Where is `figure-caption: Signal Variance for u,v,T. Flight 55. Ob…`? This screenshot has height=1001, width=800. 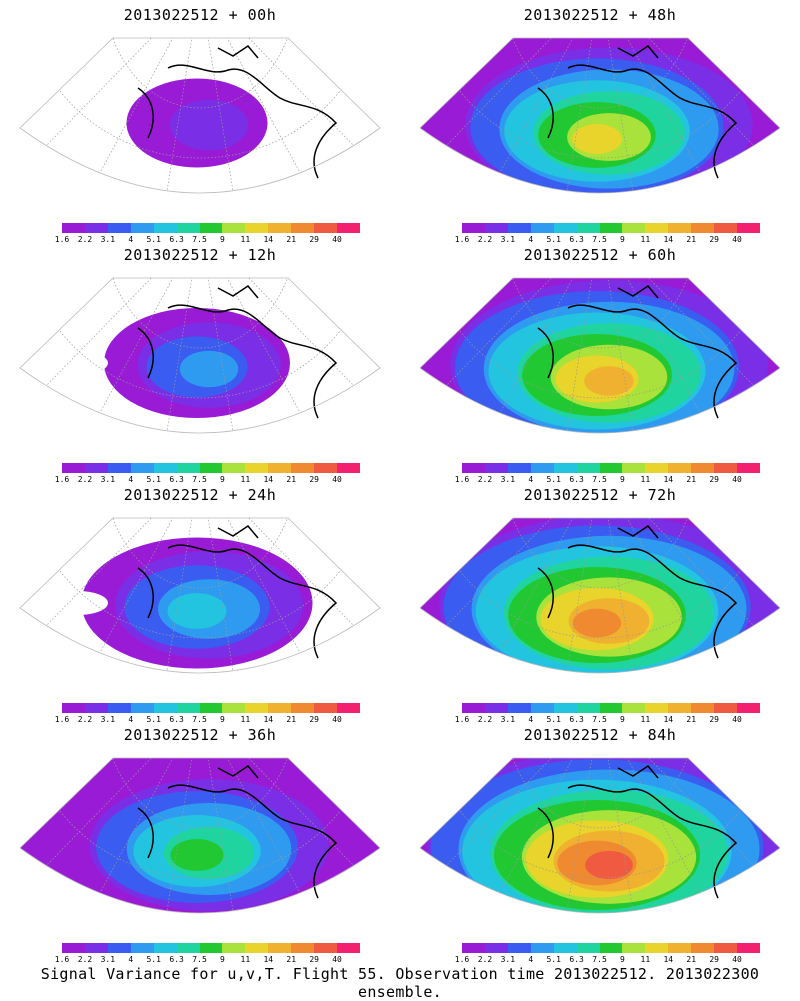
figure-caption: Signal Variance for u,v,T. Flight 55. Ob… is located at coordinates (400, 983).